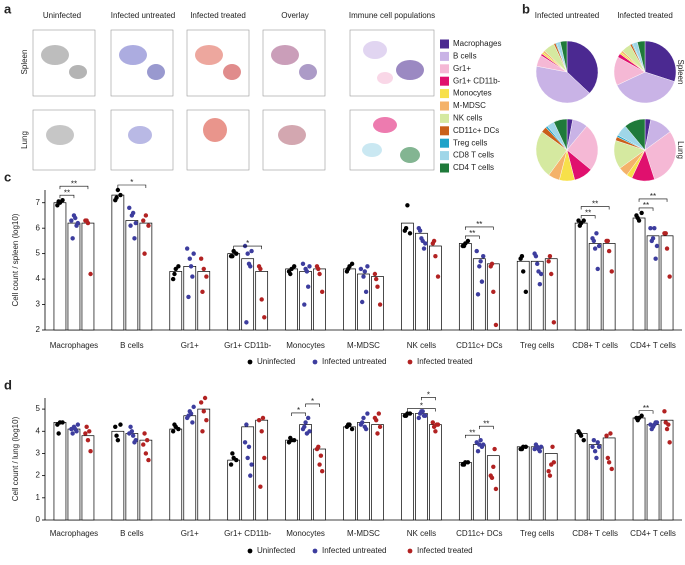  What do you see at coordinates (526, 8) in the screenshot?
I see `panel-label: b` at bounding box center [526, 8].